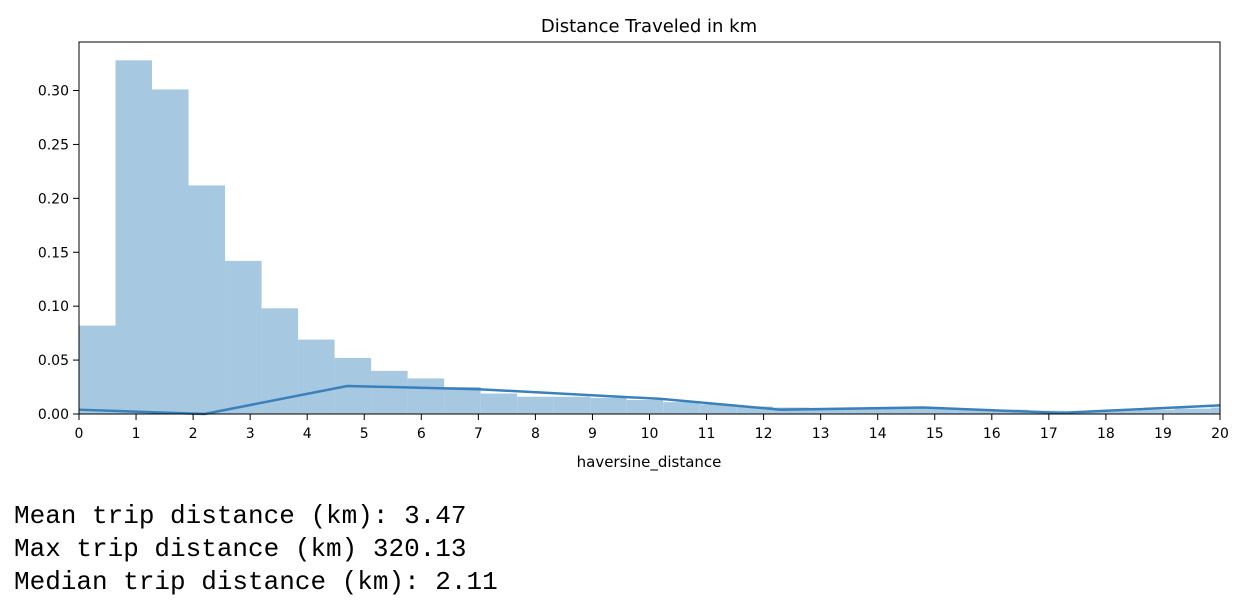 The width and height of the screenshot is (1240, 612). Describe the element at coordinates (53, 361) in the screenshot. I see `y-tick-label: 0.05` at that location.